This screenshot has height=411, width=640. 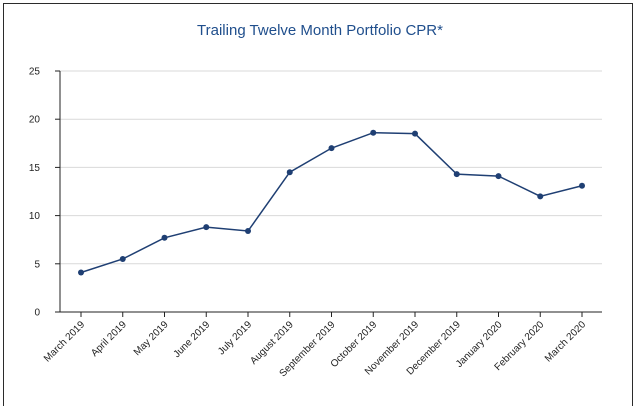 What do you see at coordinates (35, 72) in the screenshot?
I see `y-tick-label: 25` at bounding box center [35, 72].